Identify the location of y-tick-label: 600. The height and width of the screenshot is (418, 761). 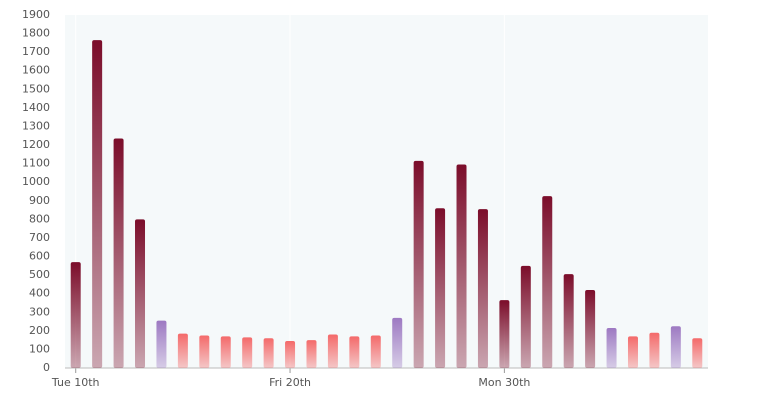
(39, 256).